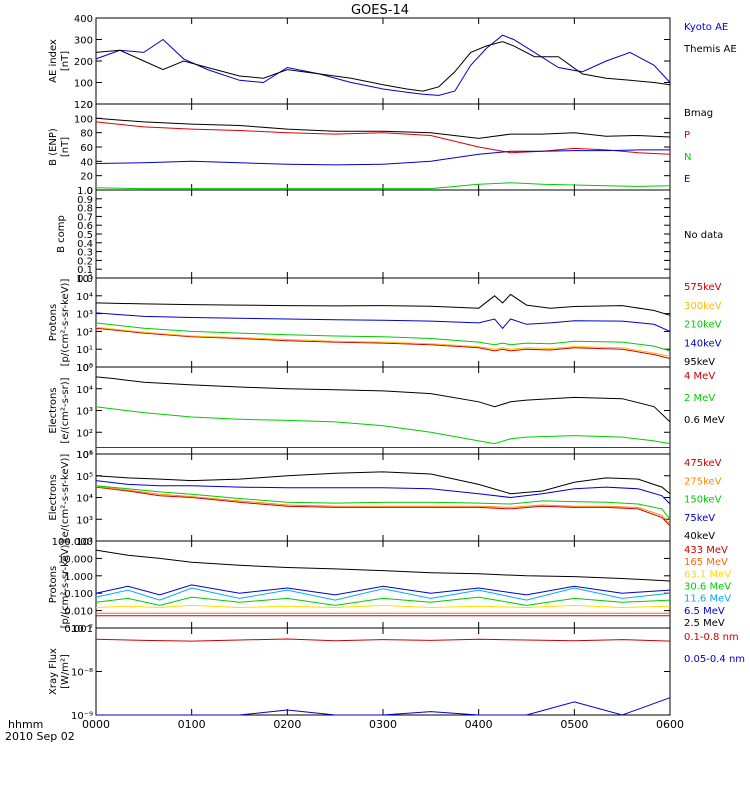 The height and width of the screenshot is (800, 750). Describe the element at coordinates (383, 724) in the screenshot. I see `x-tick-label: 0300` at that location.